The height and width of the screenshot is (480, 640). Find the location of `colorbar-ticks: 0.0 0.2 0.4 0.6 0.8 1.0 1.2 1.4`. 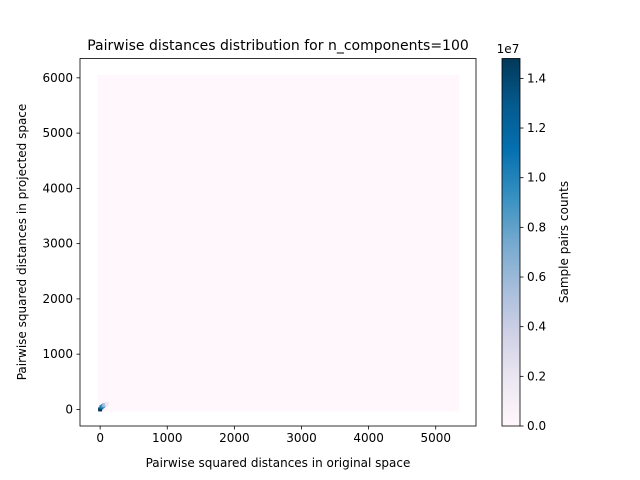

colorbar-ticks: 0.0 0.2 0.4 0.6 0.8 1.0 1.2 1.4 is located at coordinates (533, 252).